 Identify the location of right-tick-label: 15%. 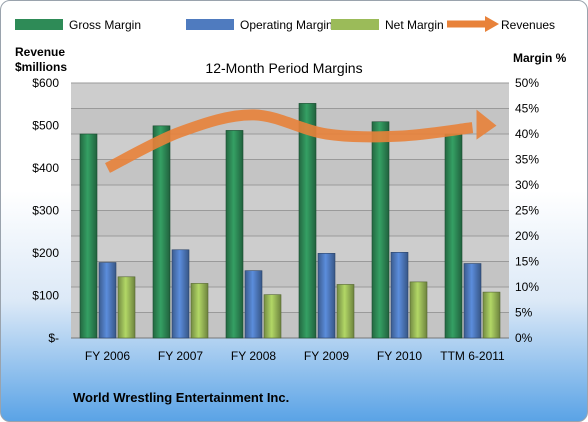
(527, 262).